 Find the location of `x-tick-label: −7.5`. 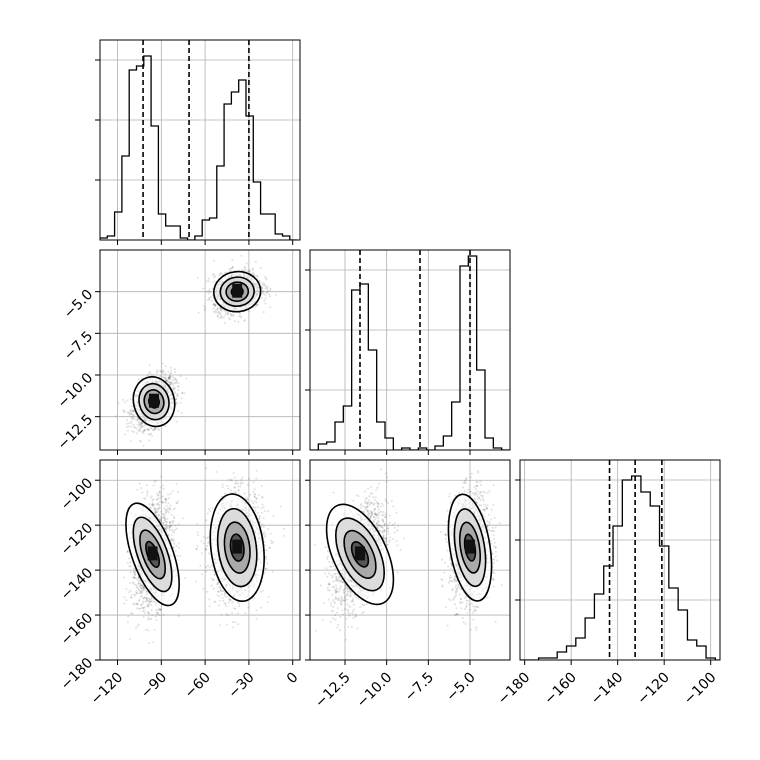

x-tick-label: −7.5 is located at coordinates (419, 686).